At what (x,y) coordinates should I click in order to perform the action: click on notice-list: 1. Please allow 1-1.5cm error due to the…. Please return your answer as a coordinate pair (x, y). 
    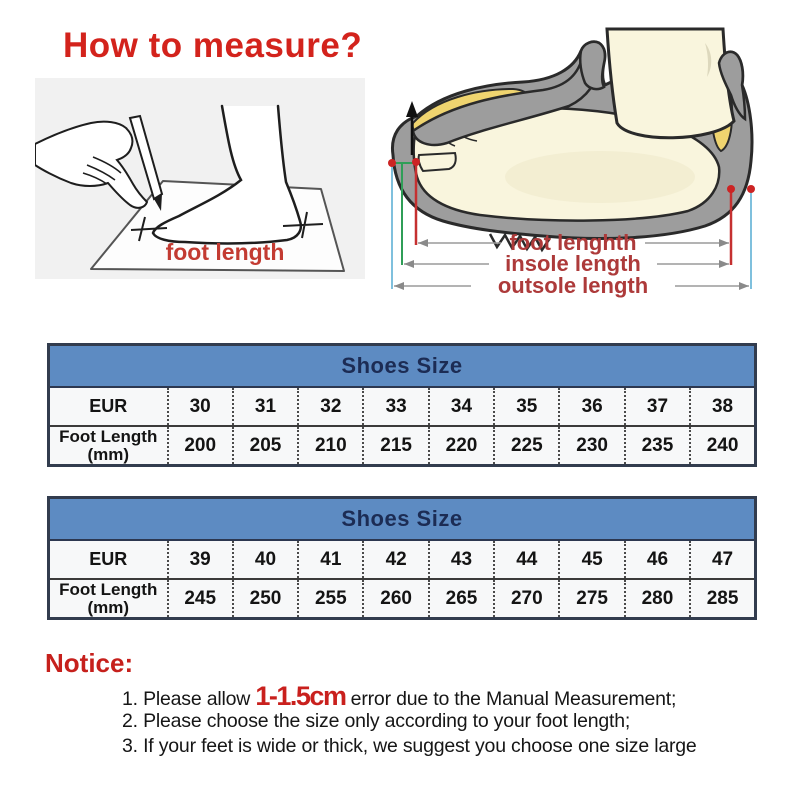
    Looking at the image, I should click on (452, 720).